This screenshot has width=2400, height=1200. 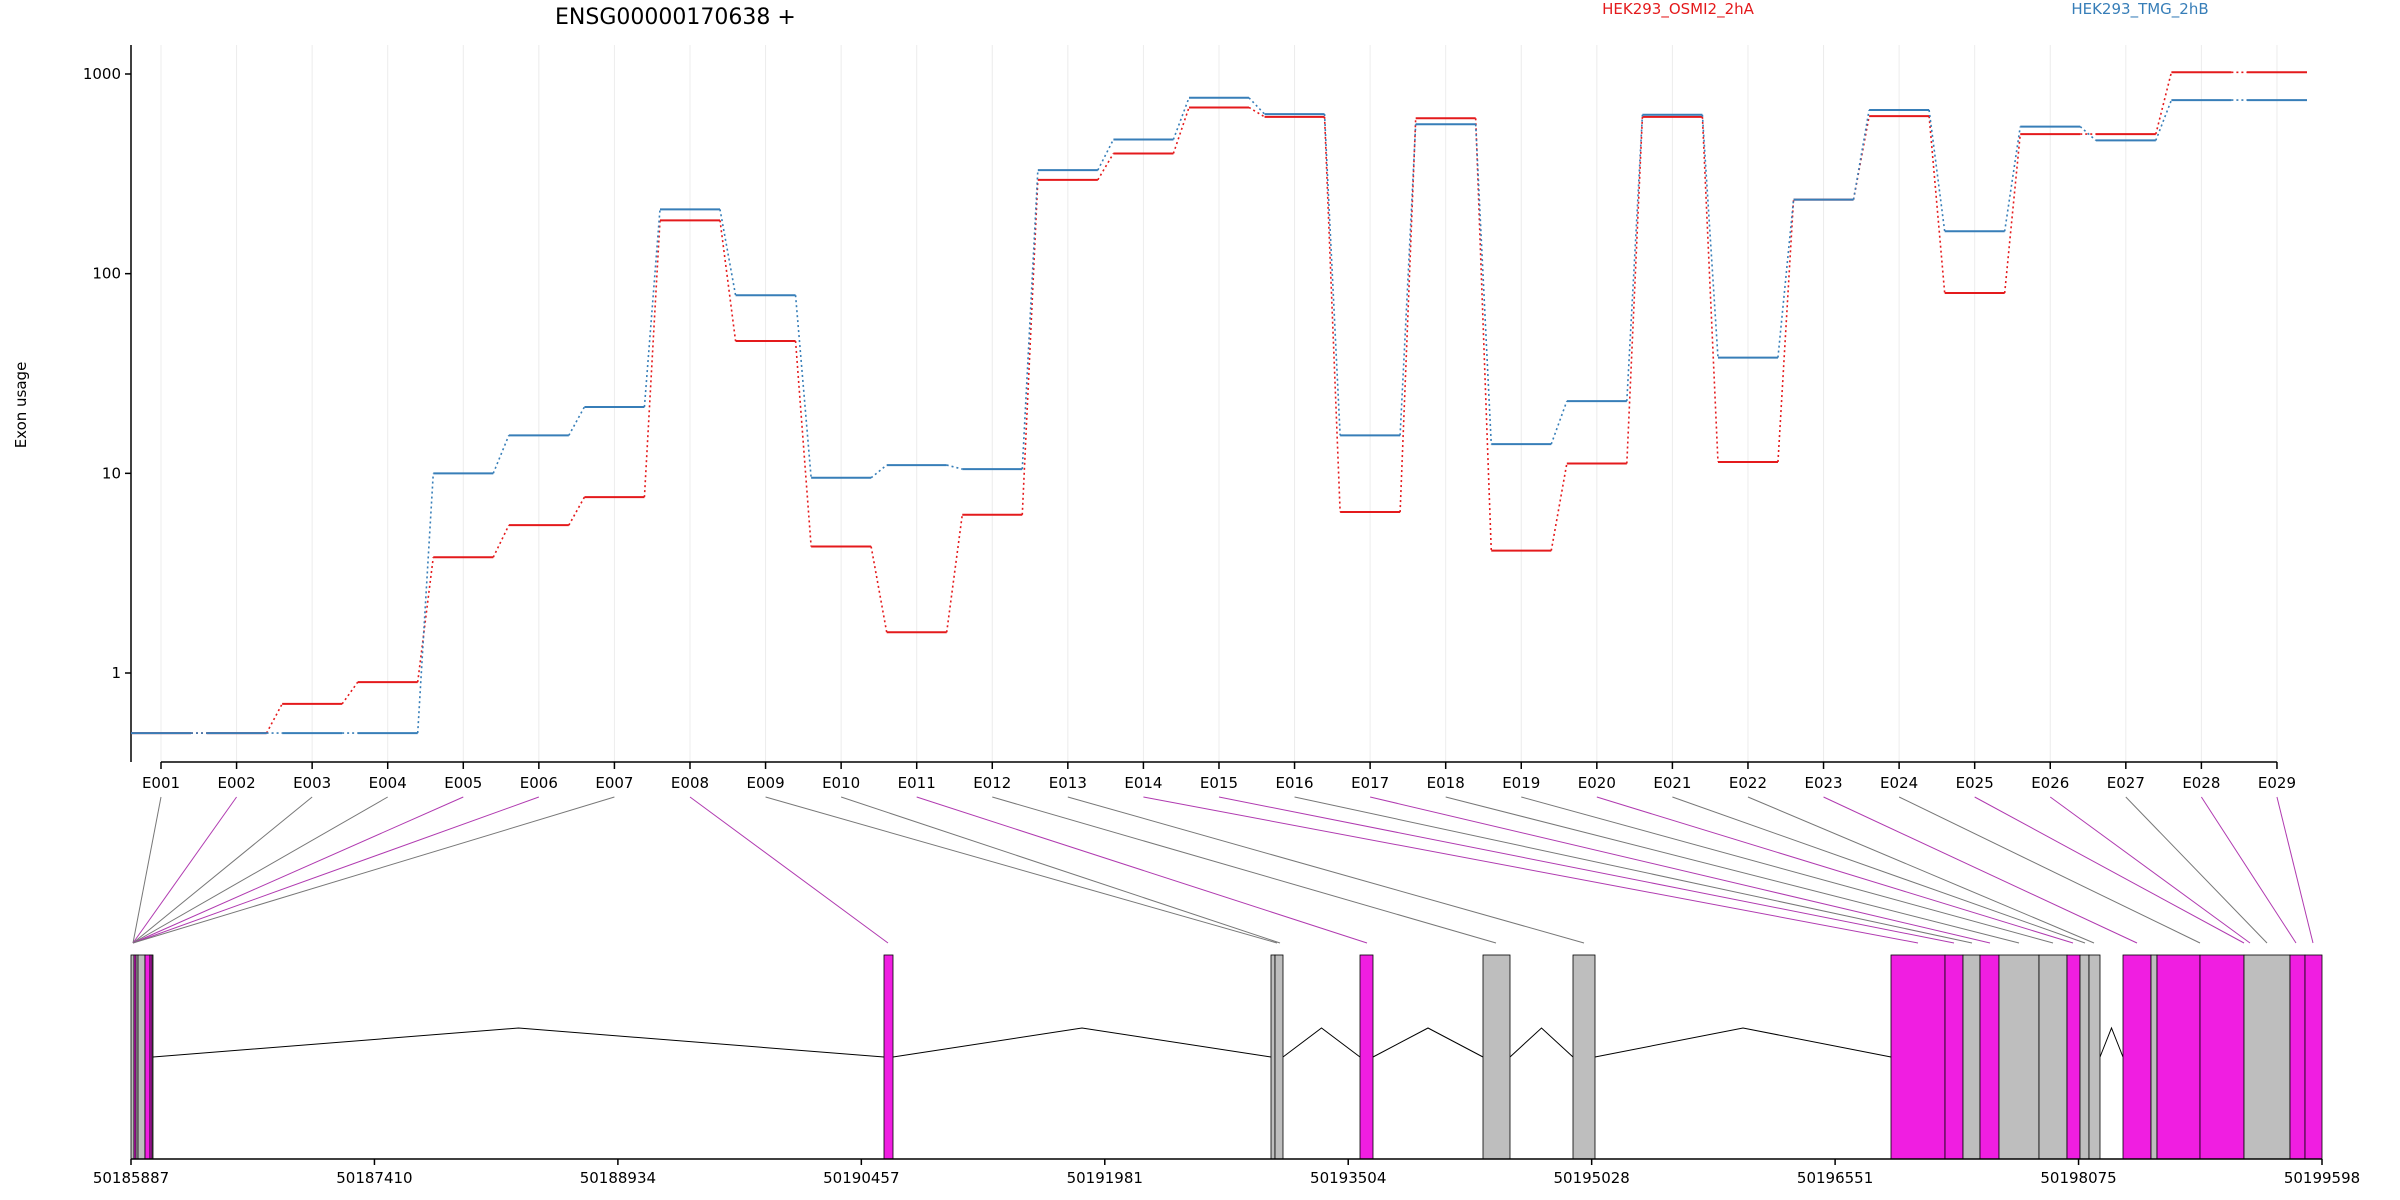 I want to click on y-axis-title: Exon usage, so click(x=21, y=405).